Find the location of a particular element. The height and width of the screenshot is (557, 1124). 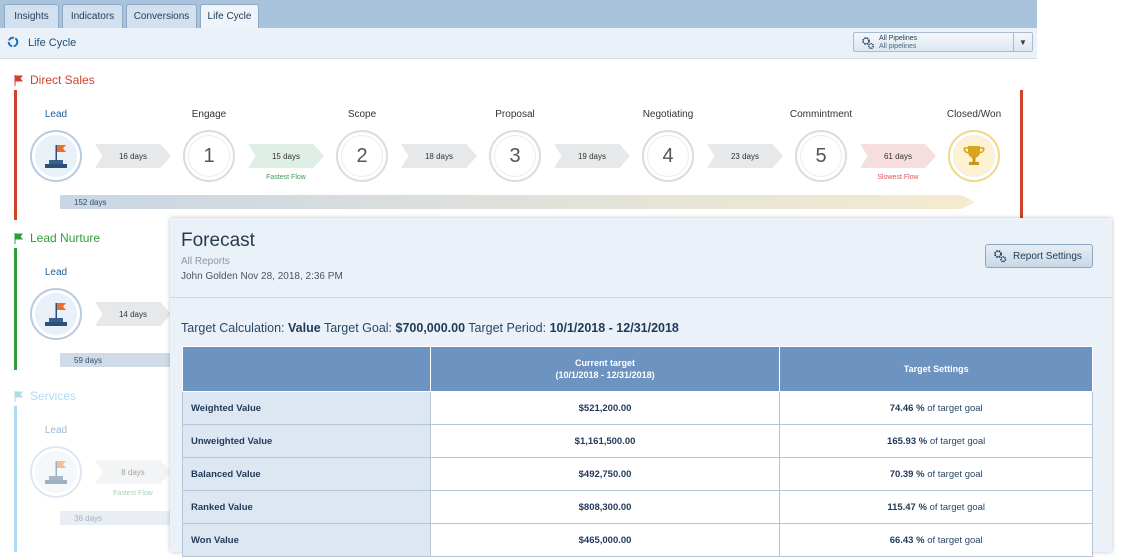

stage-commitment: Commintment is located at coordinates (821, 114).